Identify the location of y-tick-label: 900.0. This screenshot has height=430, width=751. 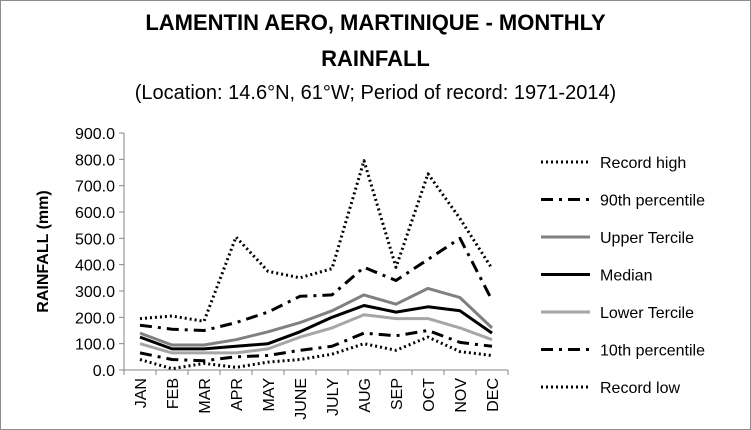
(95, 134).